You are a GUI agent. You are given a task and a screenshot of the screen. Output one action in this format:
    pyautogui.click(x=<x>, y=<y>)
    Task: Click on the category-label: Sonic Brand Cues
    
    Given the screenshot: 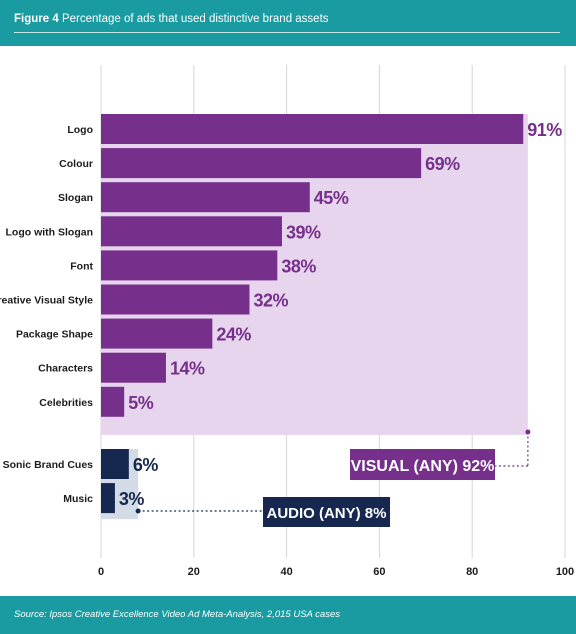 What is the action you would take?
    pyautogui.click(x=48, y=465)
    